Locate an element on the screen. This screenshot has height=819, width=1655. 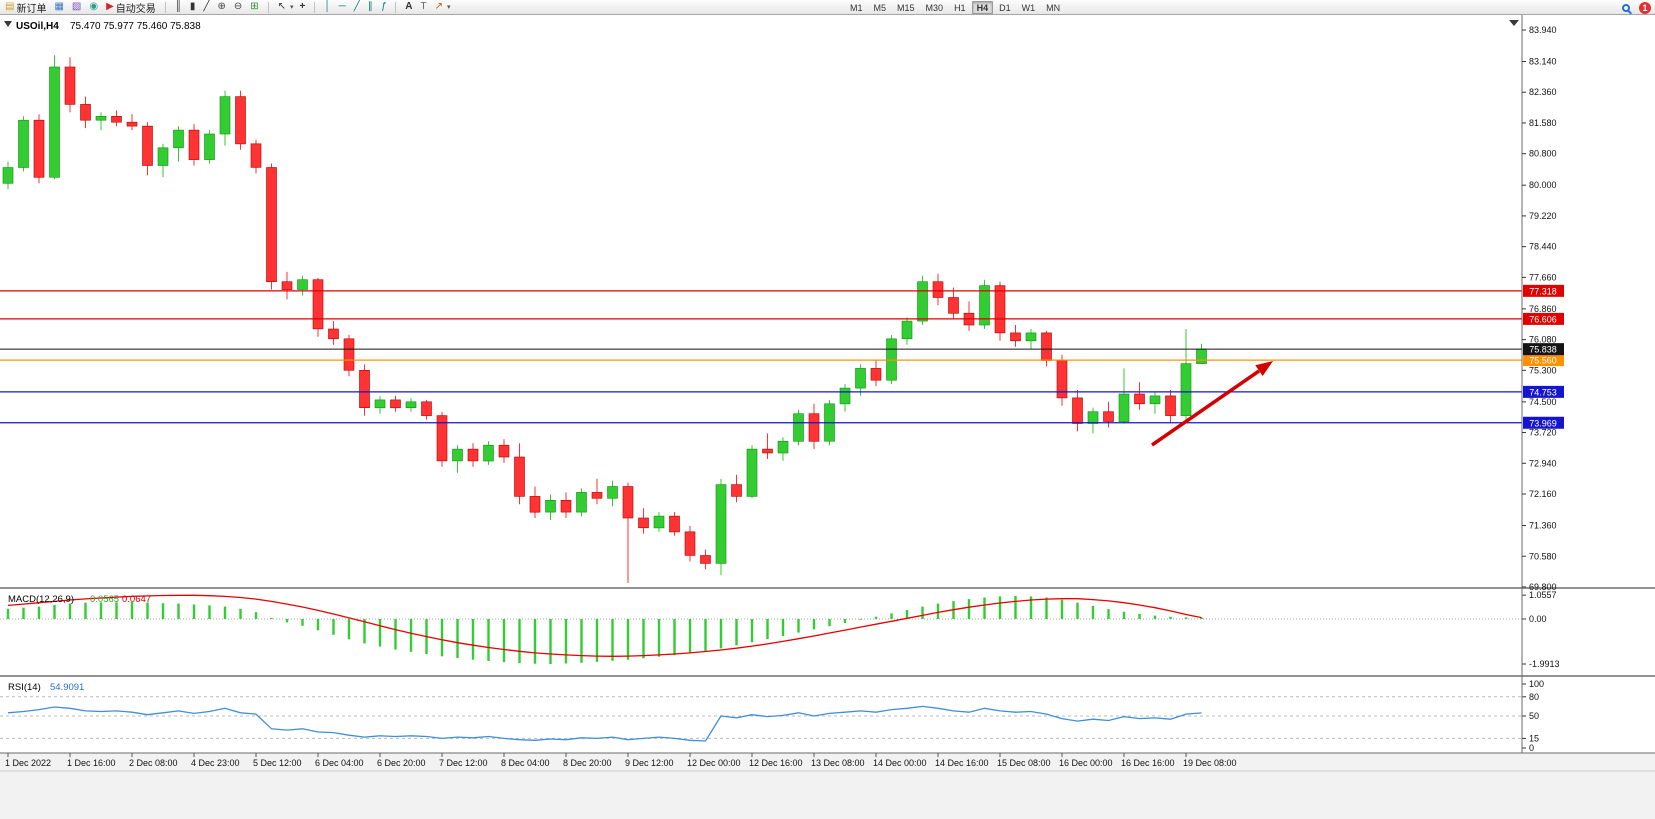
svg-text: 72.940 is located at coordinates (1543, 463).